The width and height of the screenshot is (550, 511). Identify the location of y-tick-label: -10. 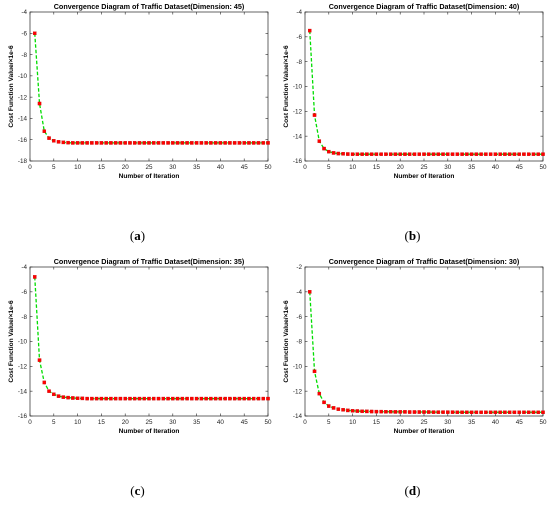
(23, 76).